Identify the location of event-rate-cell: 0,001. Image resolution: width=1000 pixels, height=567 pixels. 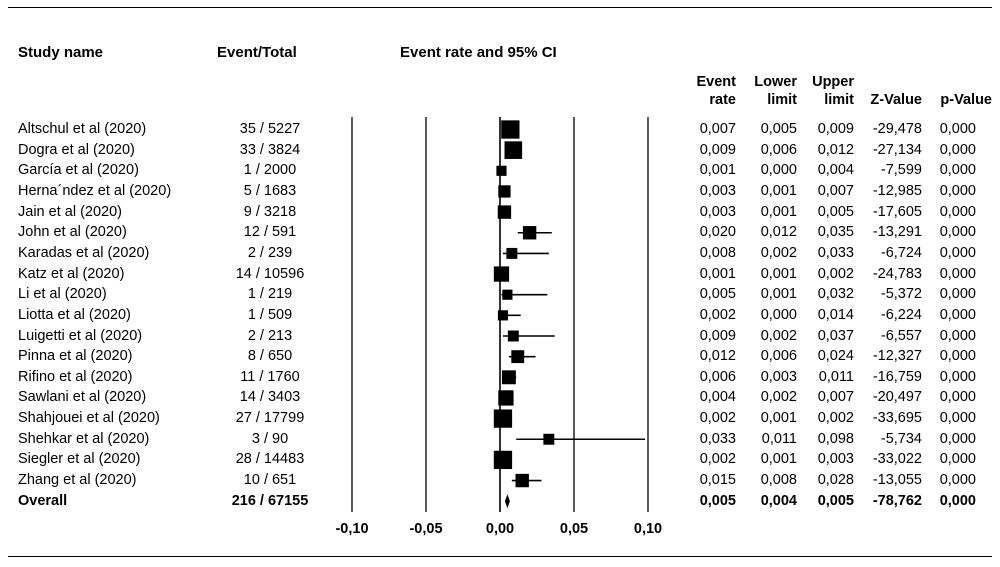
(717, 273).